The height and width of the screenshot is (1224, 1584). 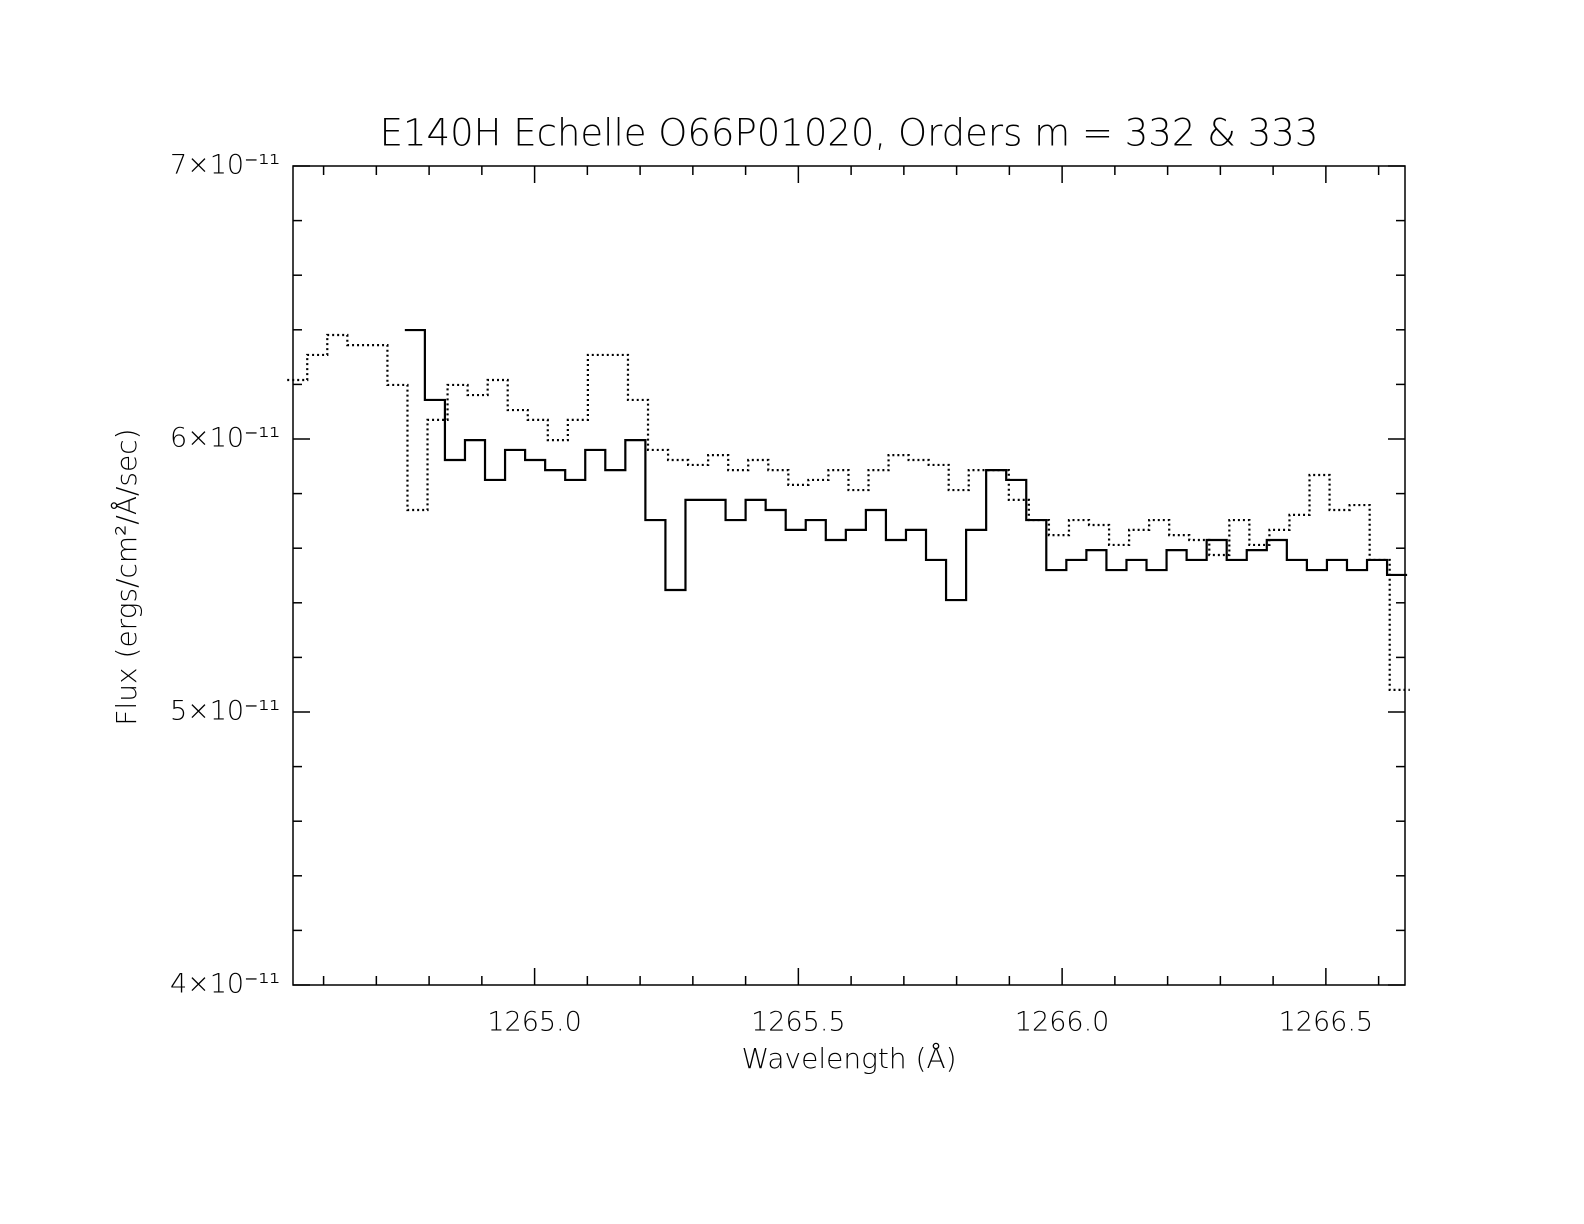 What do you see at coordinates (225, 711) in the screenshot?
I see `y-tick-label: 5×10⁻¹¹` at bounding box center [225, 711].